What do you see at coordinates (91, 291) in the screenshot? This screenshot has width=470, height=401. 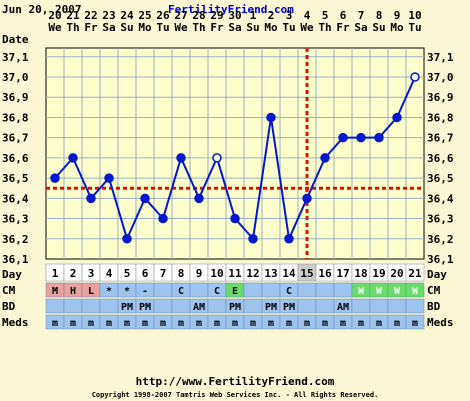 I see `cm-value: L` at bounding box center [91, 291].